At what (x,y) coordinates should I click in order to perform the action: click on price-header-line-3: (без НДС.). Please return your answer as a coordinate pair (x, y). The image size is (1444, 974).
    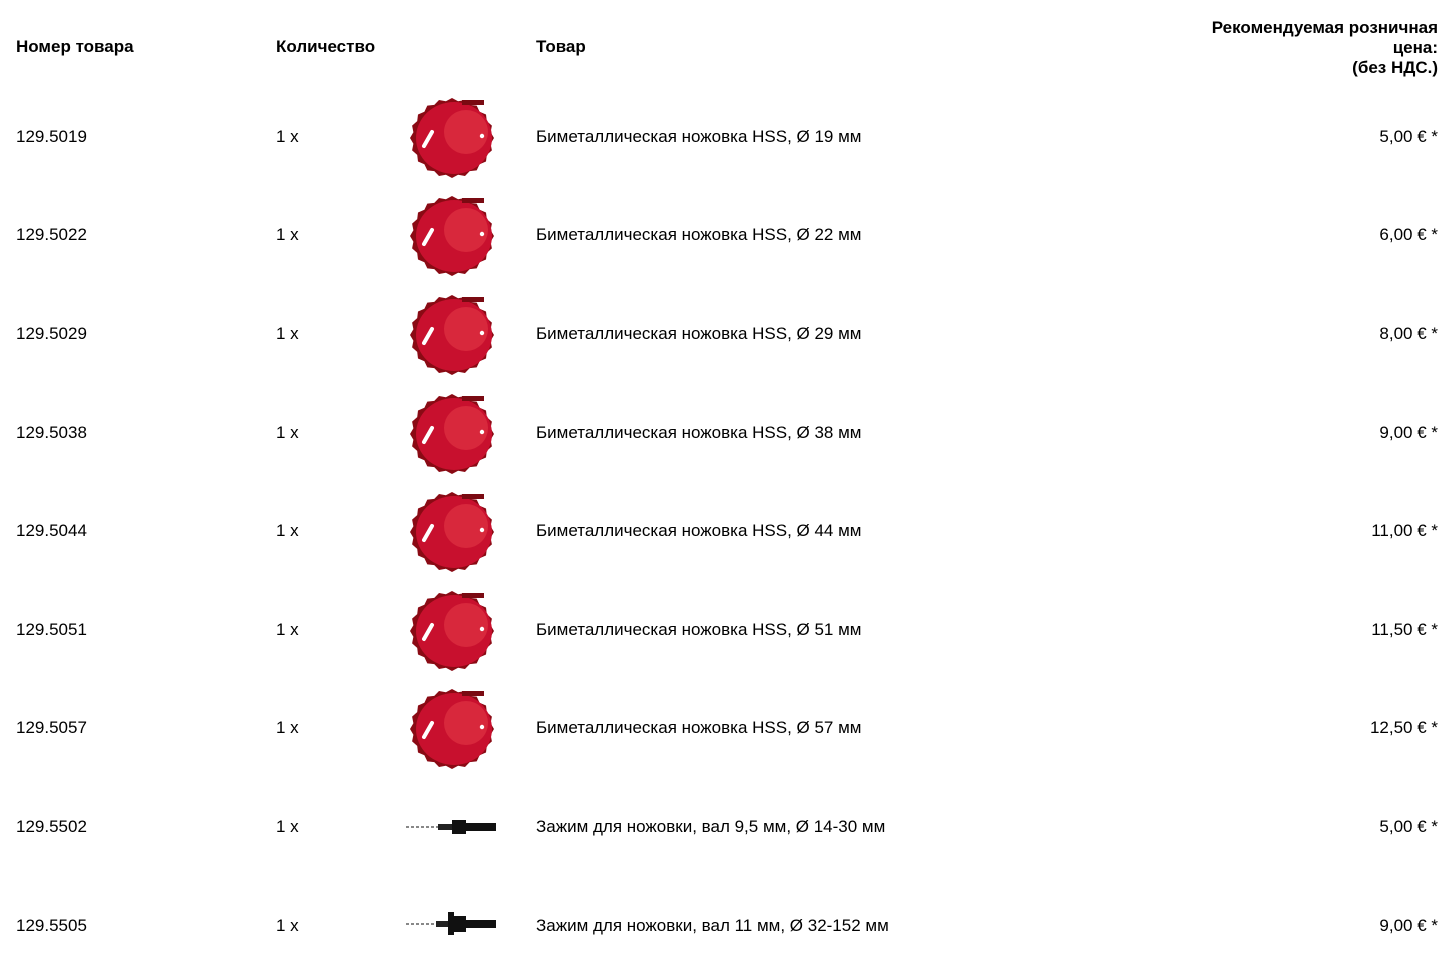
    Looking at the image, I should click on (1395, 67).